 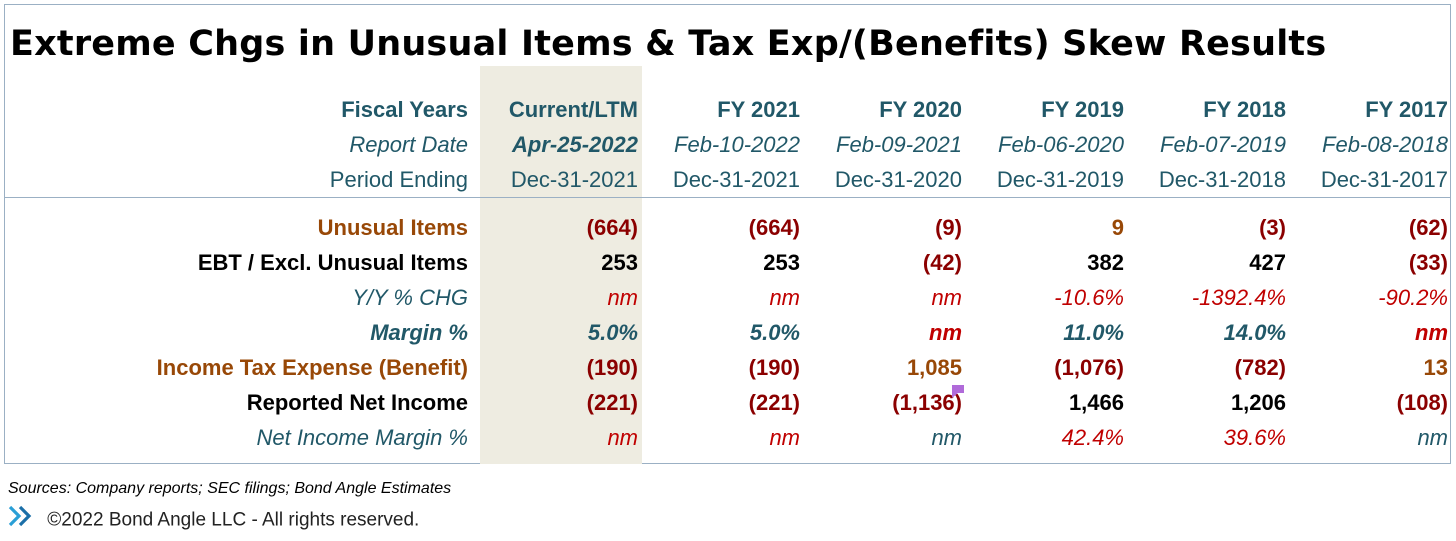 What do you see at coordinates (1223, 144) in the screenshot?
I see `header-cell: Feb-07-2019` at bounding box center [1223, 144].